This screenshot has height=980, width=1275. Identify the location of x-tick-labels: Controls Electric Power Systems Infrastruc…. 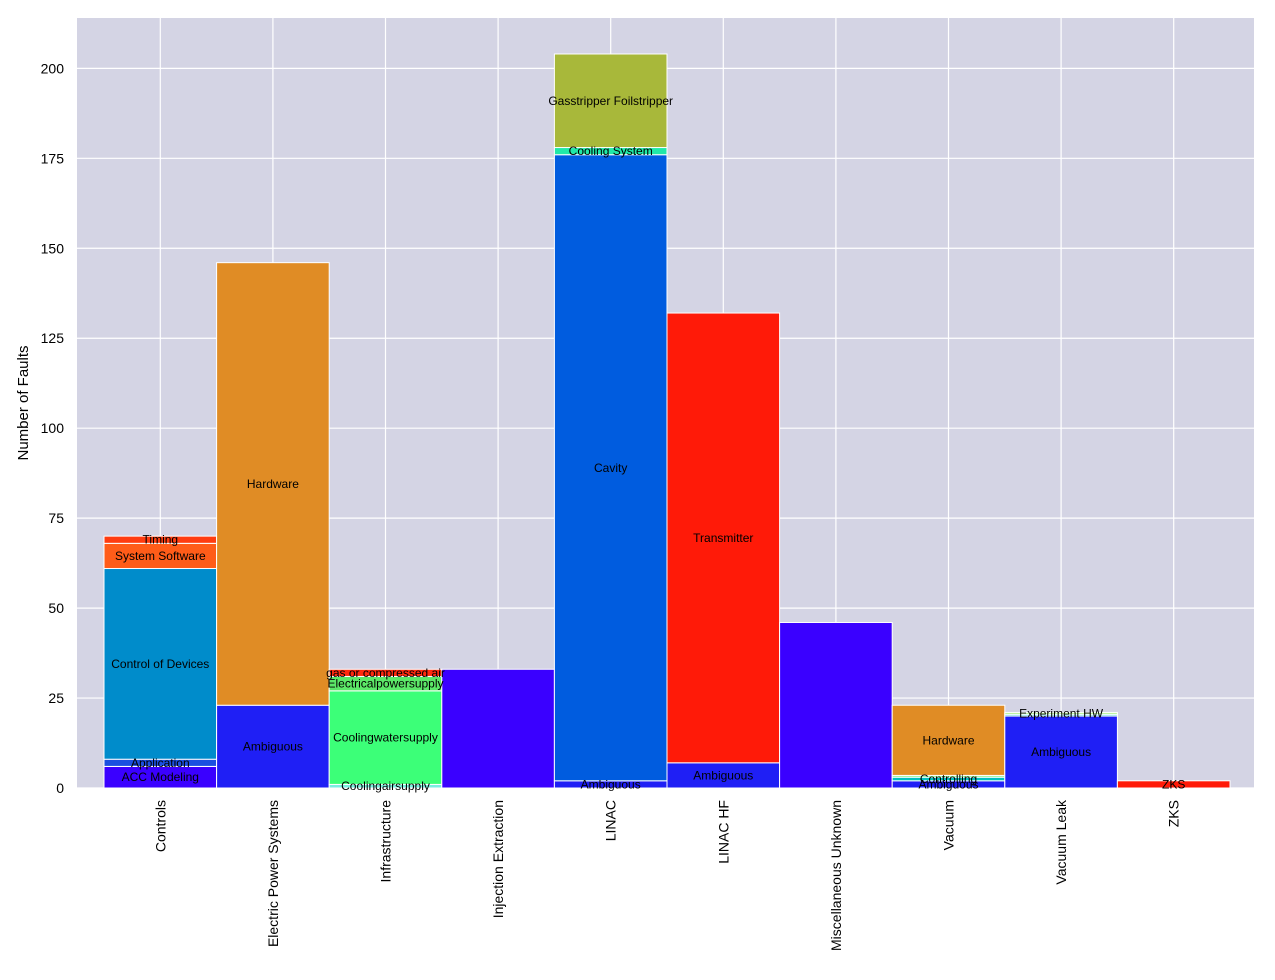
(666, 875).